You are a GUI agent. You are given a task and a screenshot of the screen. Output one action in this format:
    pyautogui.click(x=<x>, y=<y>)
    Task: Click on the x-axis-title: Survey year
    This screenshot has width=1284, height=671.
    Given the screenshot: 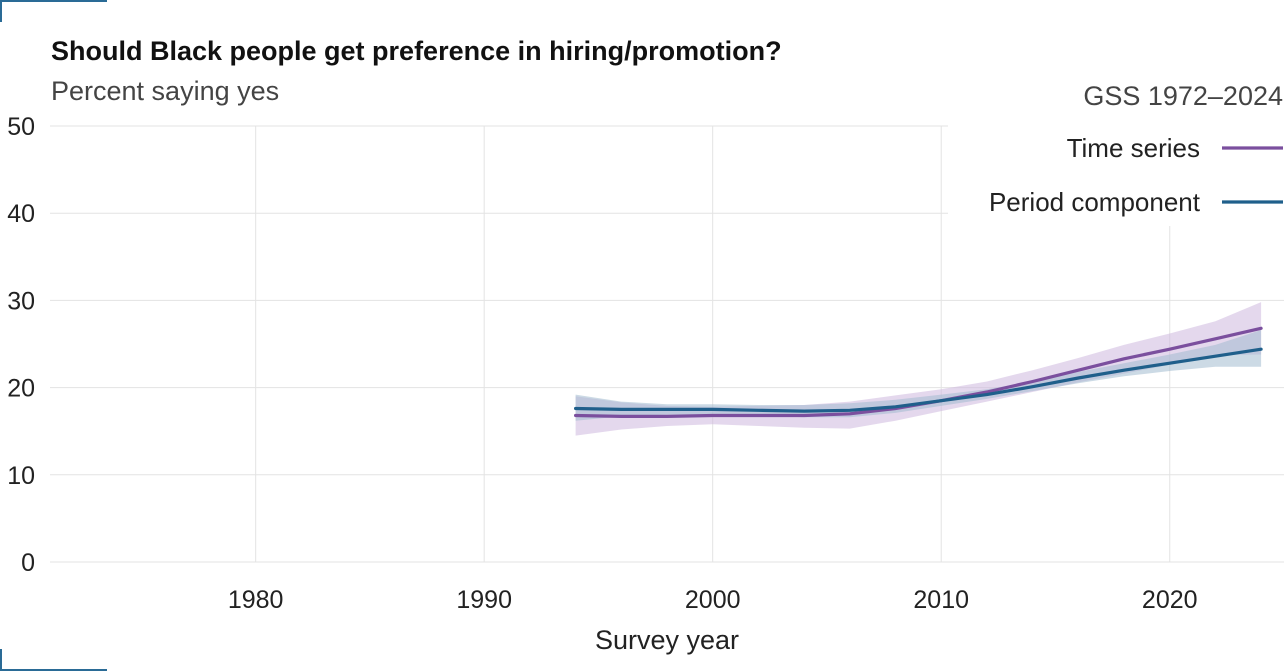 What is the action you would take?
    pyautogui.click(x=667, y=640)
    